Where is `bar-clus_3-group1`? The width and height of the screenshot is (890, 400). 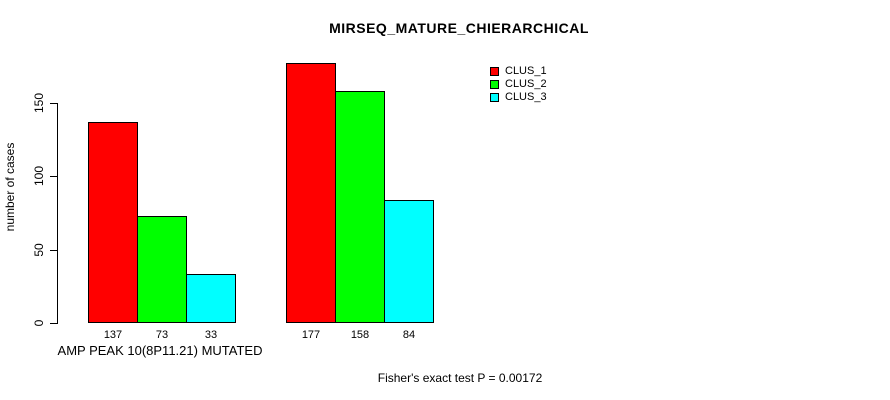
bar-clus_3-group1 is located at coordinates (211, 298).